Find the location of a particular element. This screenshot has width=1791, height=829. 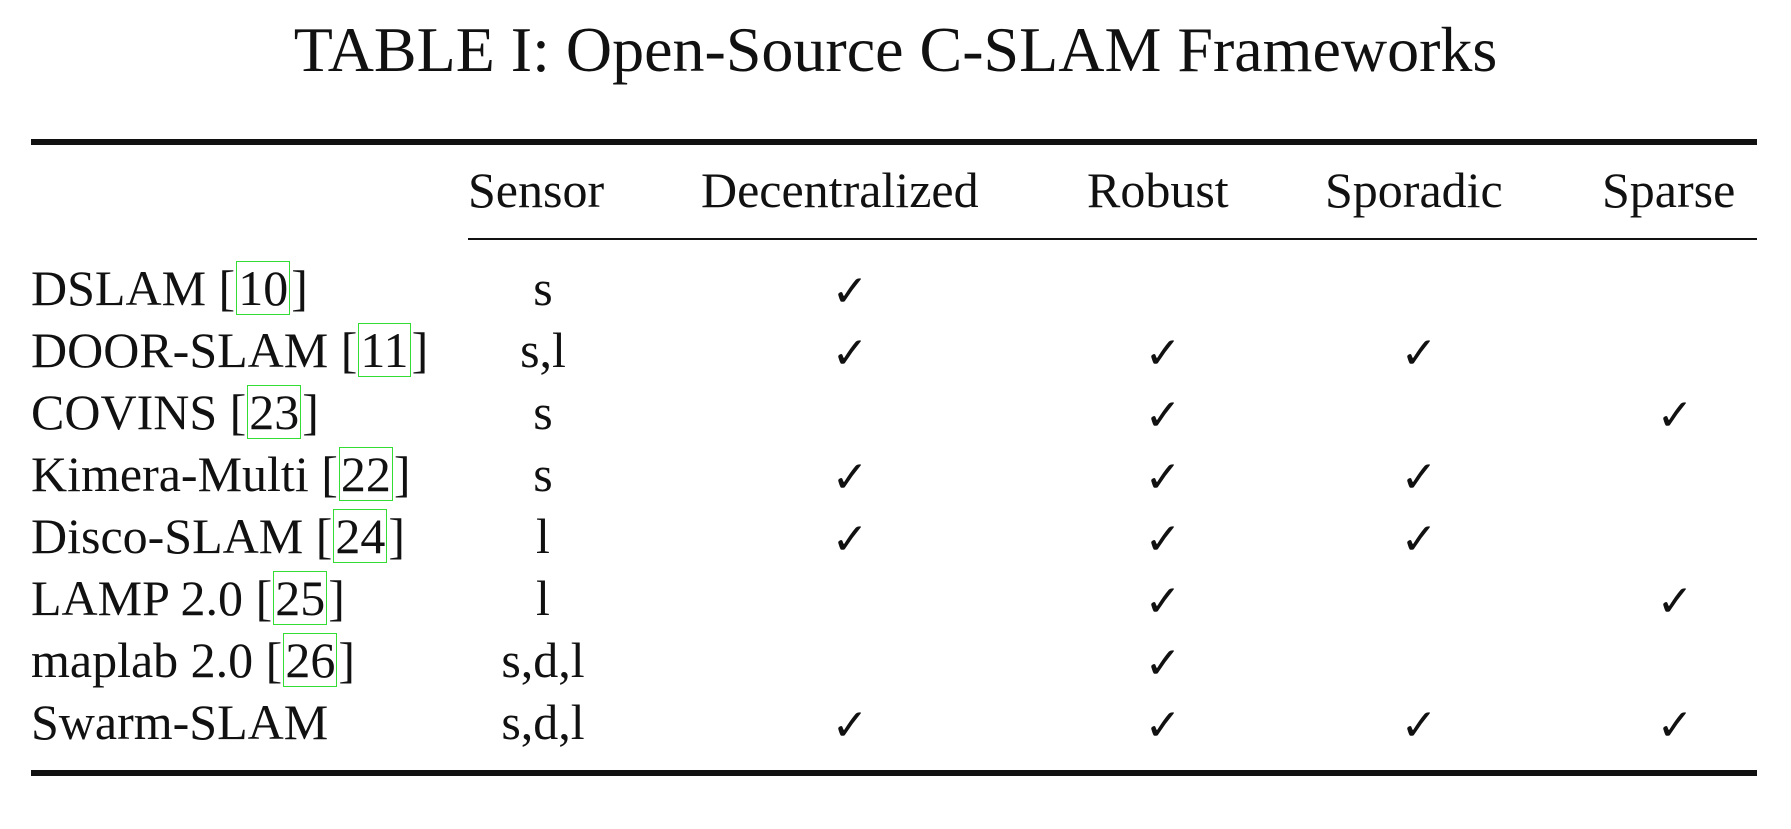

citation-link: 10 is located at coordinates (263, 288).